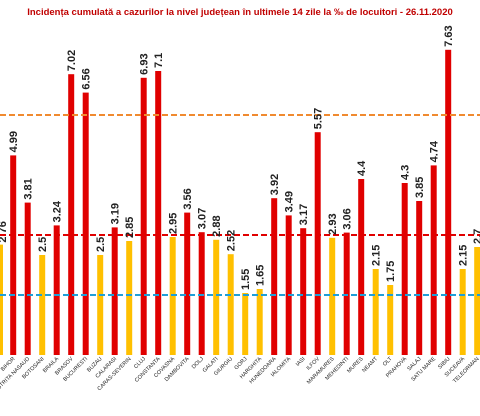 This screenshot has height=416, width=480. Describe the element at coordinates (13, 255) in the screenshot. I see `bar-bihor` at that location.